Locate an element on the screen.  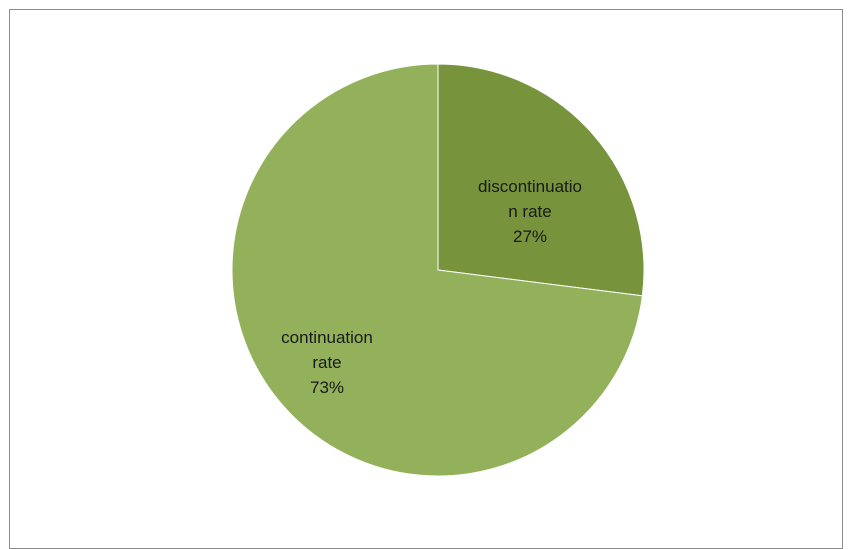
pie-slice-discontinuation-rate is located at coordinates (541, 180).